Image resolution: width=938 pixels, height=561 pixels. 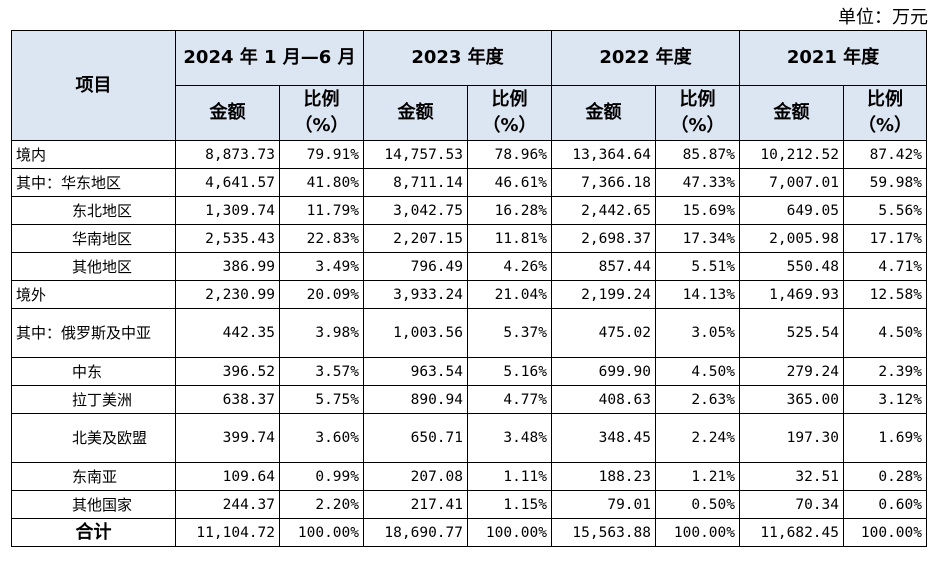 What do you see at coordinates (321, 238) in the screenshot?
I see `ratio-cell: 22.83%` at bounding box center [321, 238].